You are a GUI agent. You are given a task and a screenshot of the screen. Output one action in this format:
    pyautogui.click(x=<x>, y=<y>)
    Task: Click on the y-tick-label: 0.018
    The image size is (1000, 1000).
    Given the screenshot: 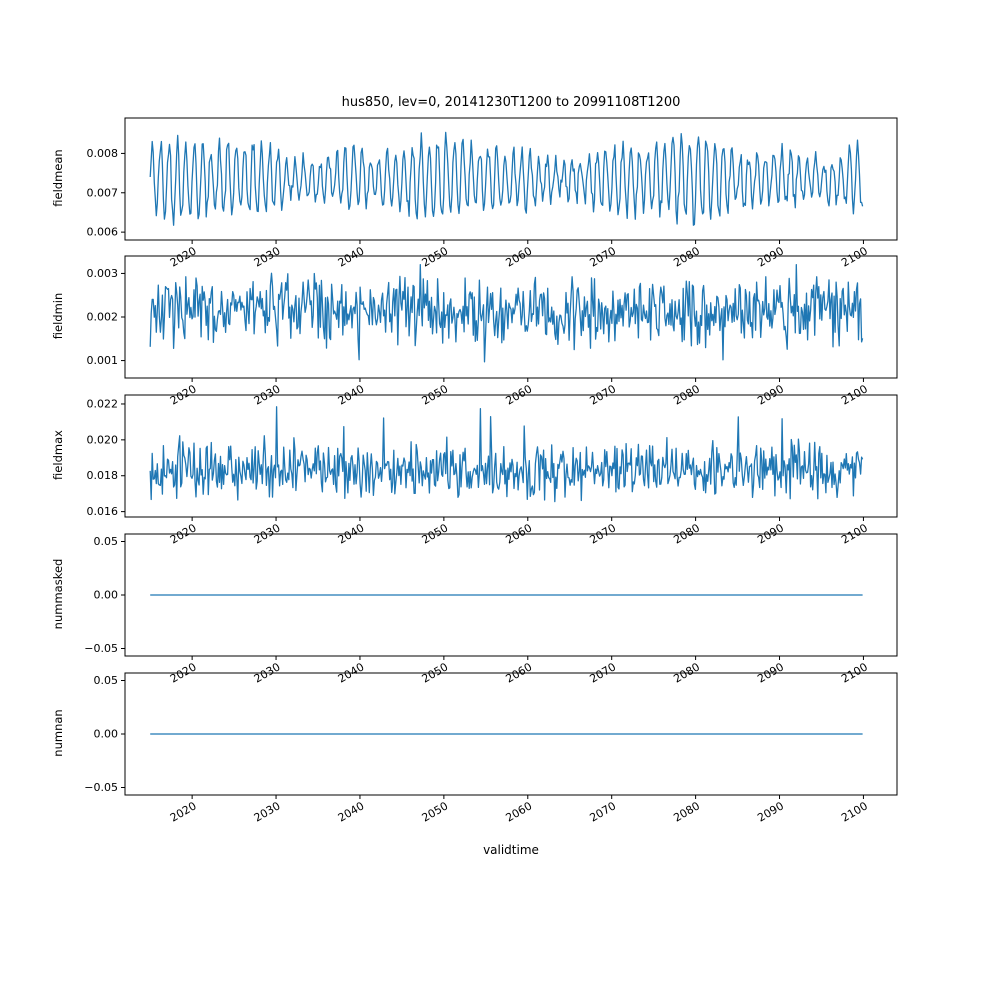 What is the action you would take?
    pyautogui.click(x=103, y=475)
    